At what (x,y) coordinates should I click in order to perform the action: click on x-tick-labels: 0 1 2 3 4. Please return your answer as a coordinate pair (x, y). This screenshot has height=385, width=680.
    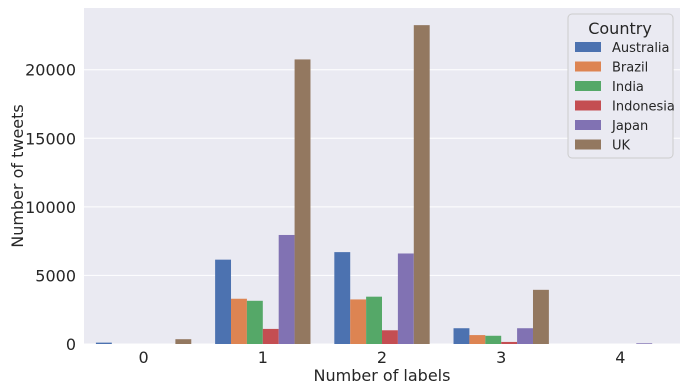
    Looking at the image, I should click on (382, 357).